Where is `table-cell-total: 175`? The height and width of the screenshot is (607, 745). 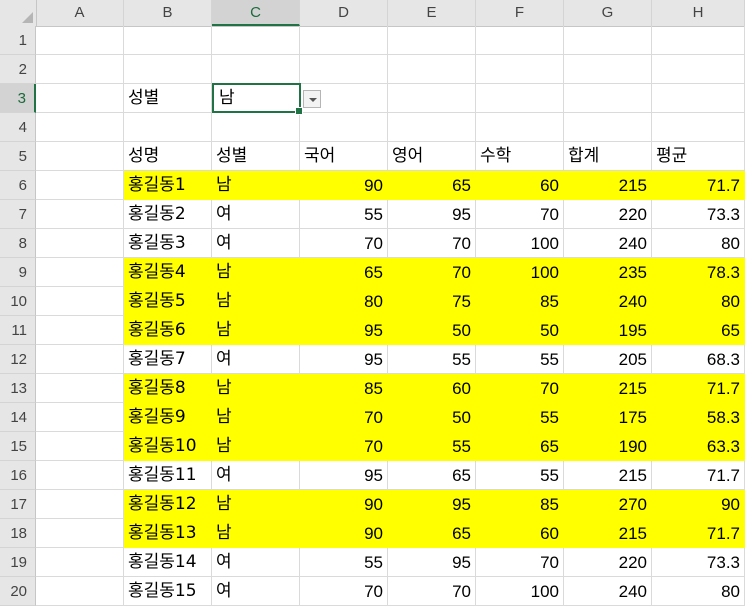 table-cell-total: 175 is located at coordinates (608, 417).